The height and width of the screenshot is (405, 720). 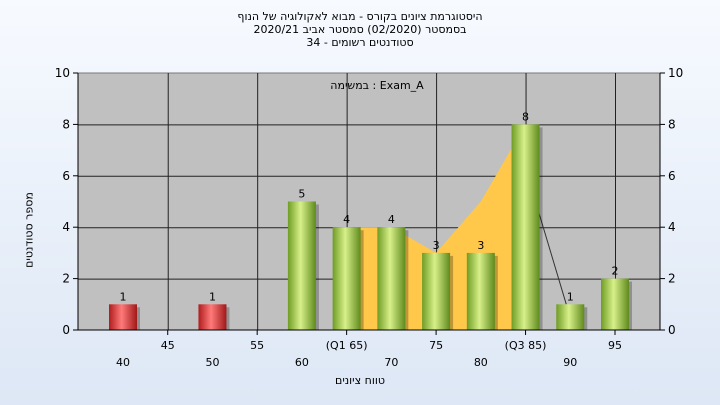 I want to click on y-tick-label-left: 2, so click(x=66, y=279).